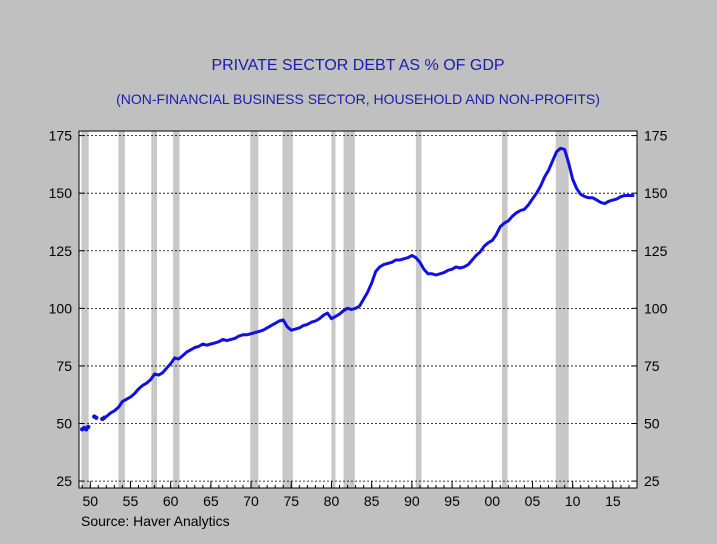  I want to click on x-tick-label: 05, so click(533, 501).